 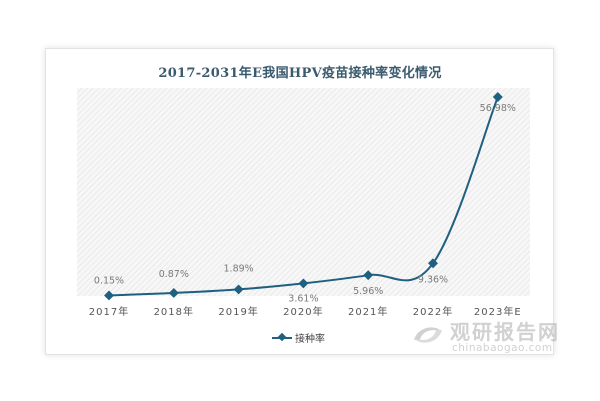 What do you see at coordinates (433, 279) in the screenshot?
I see `data-label: 9.36%` at bounding box center [433, 279].